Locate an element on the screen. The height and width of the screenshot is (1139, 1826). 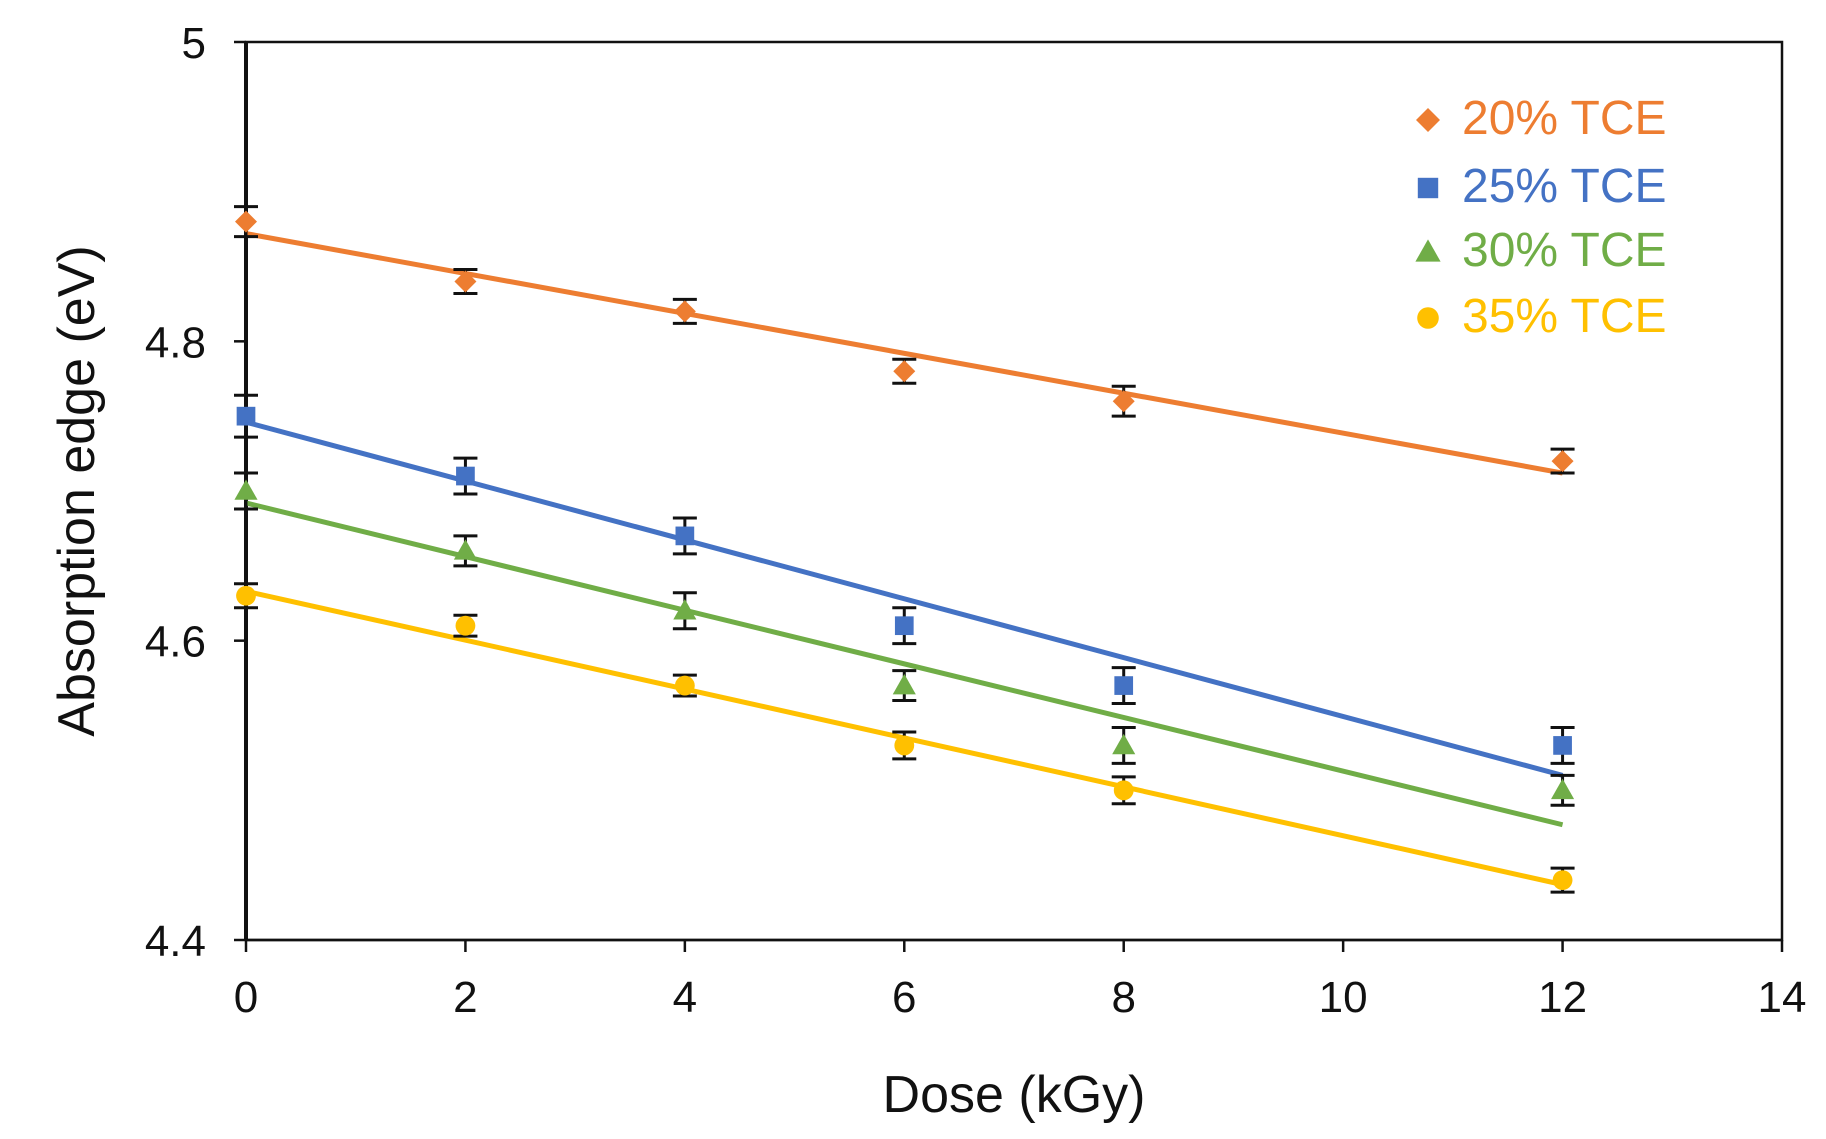
x-tick-label: 6 is located at coordinates (904, 997).